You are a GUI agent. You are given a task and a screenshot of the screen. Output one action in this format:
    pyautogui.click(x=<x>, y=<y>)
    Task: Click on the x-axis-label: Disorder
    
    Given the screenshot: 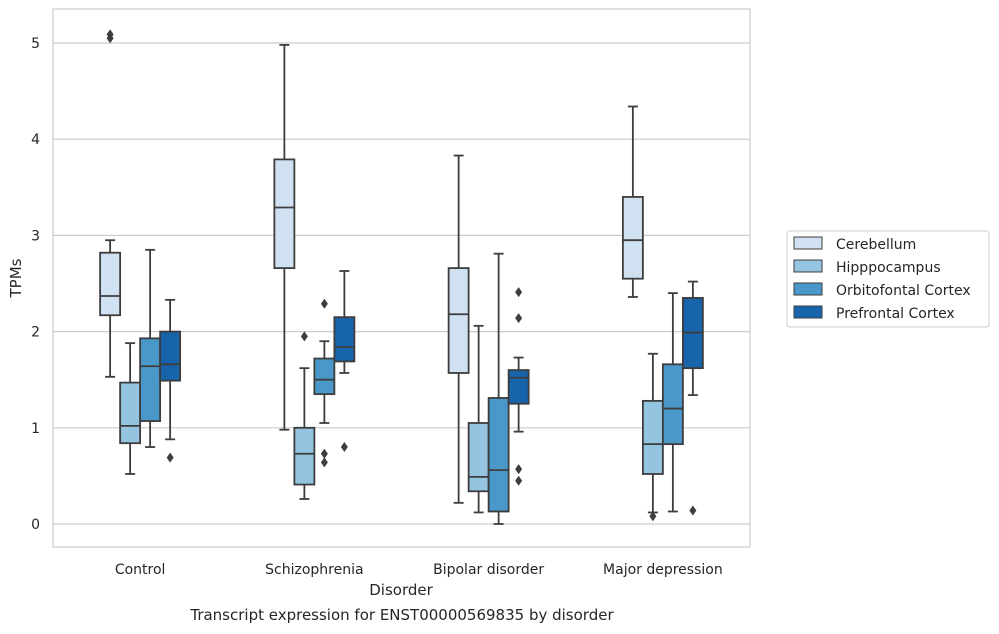 What is the action you would take?
    pyautogui.click(x=401, y=590)
    